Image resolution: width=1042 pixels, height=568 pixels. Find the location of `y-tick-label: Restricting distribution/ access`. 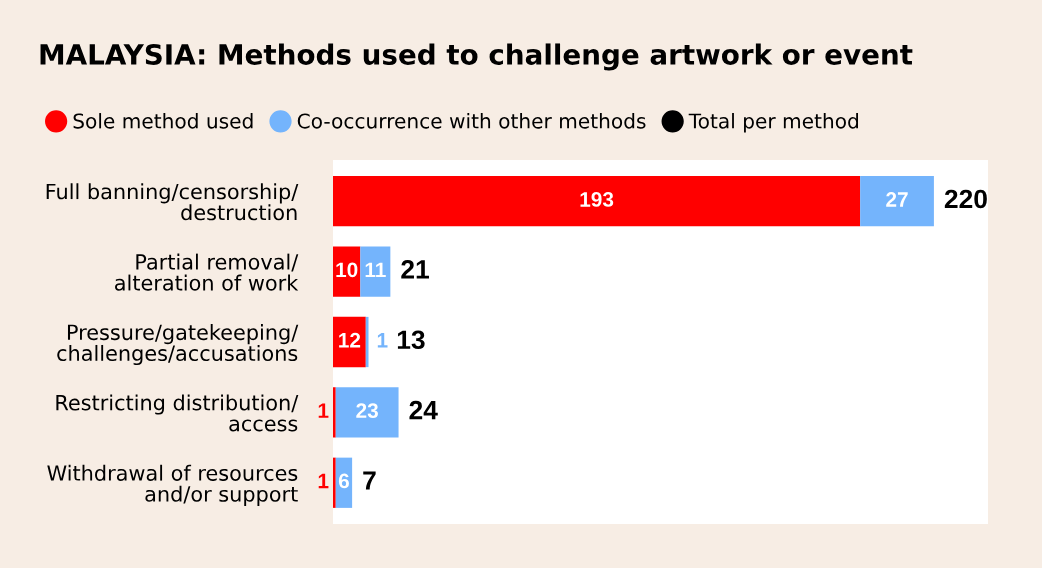

y-tick-label: Restricting distribution/ access is located at coordinates (177, 413).